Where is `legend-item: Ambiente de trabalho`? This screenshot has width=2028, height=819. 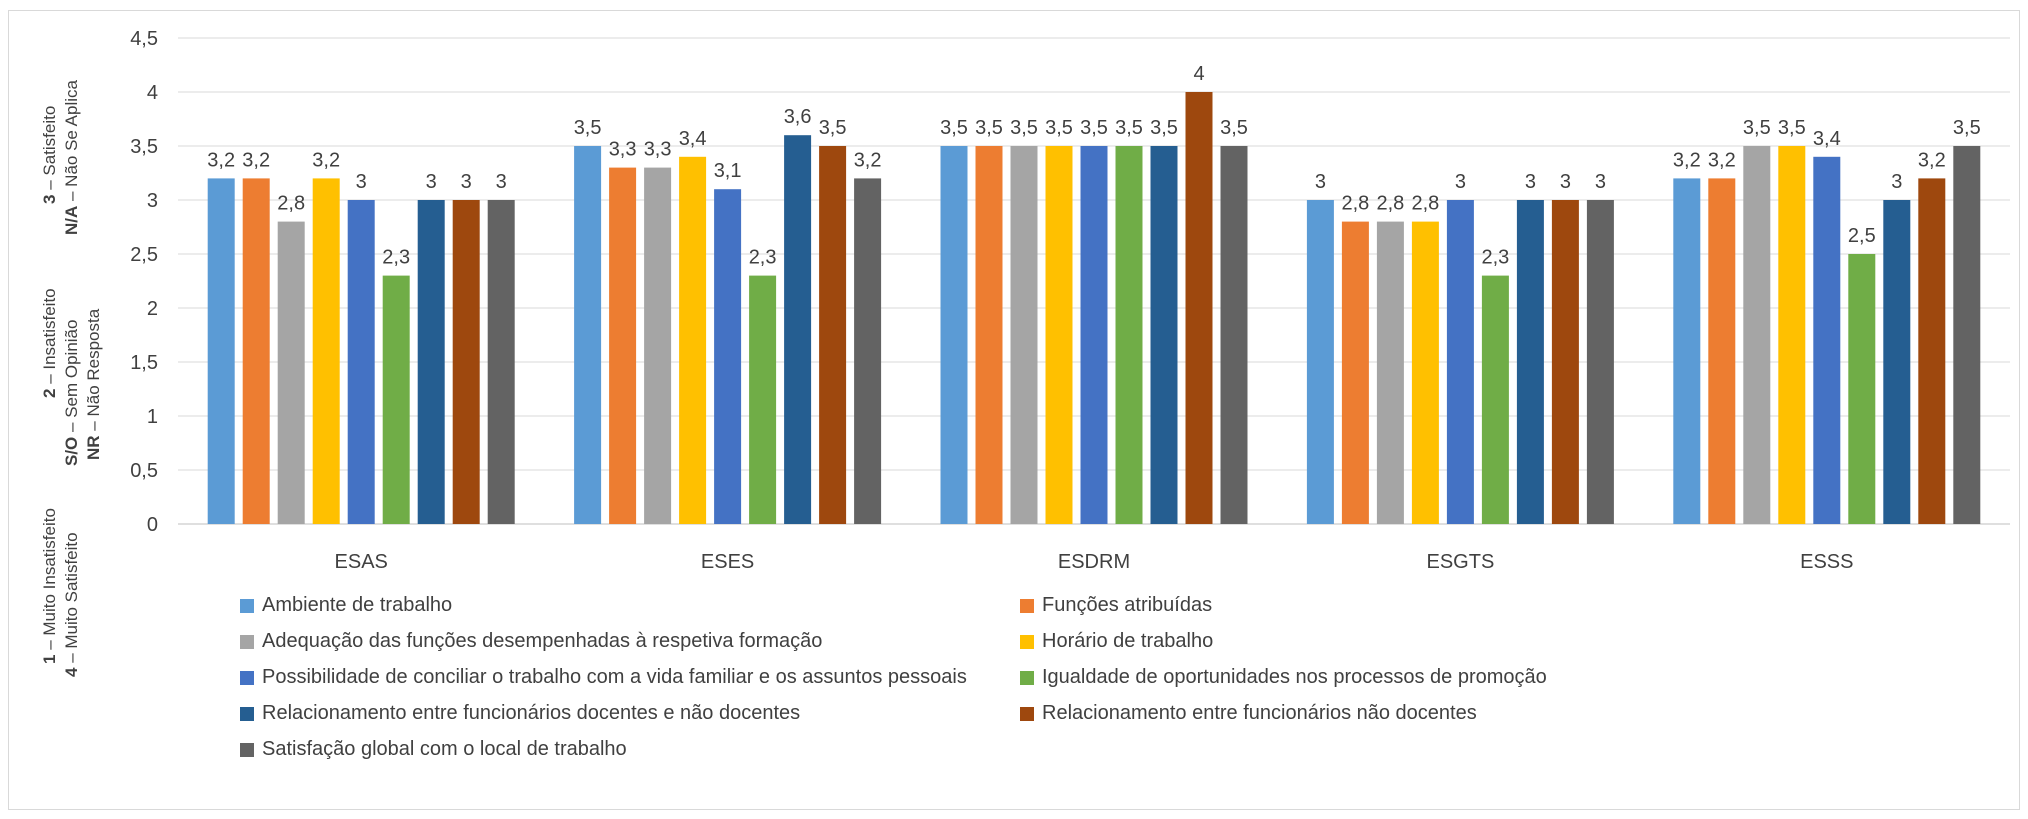 legend-item: Ambiente de trabalho is located at coordinates (346, 605).